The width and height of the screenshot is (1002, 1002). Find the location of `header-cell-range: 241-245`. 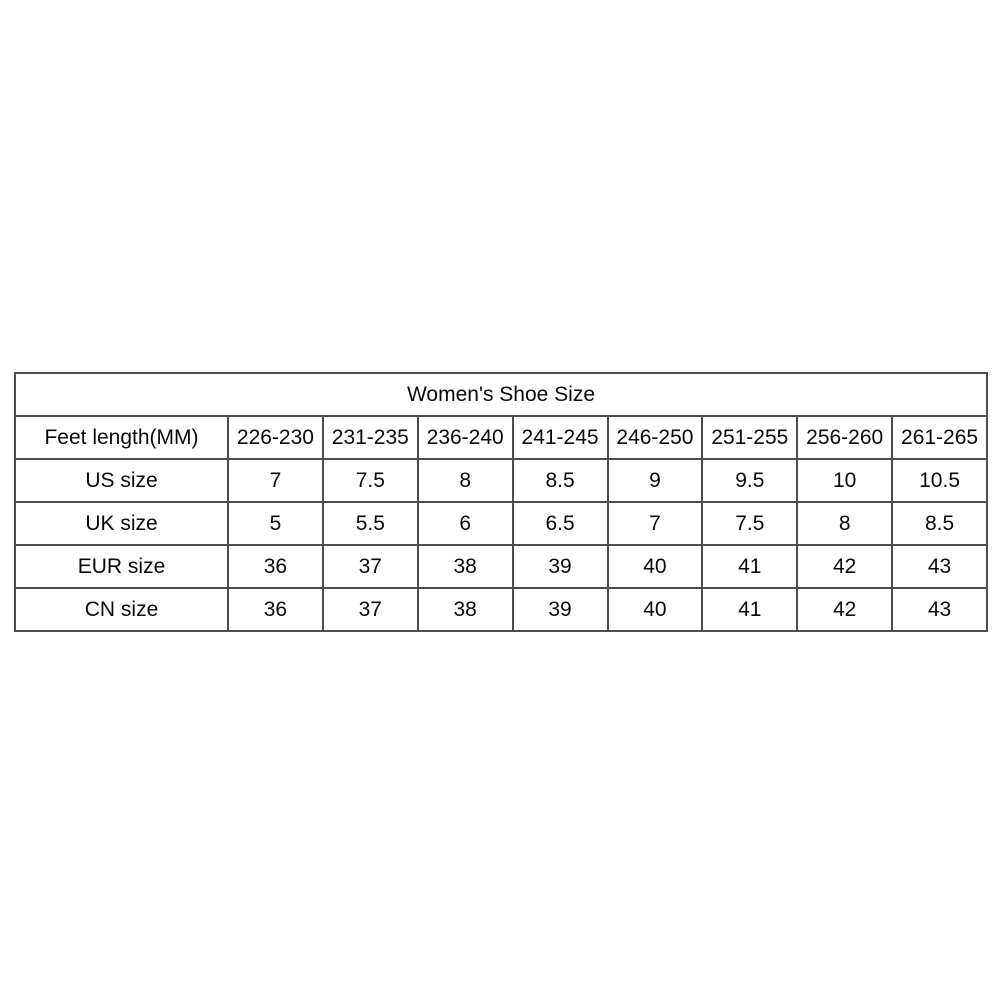

header-cell-range: 241-245 is located at coordinates (560, 437).